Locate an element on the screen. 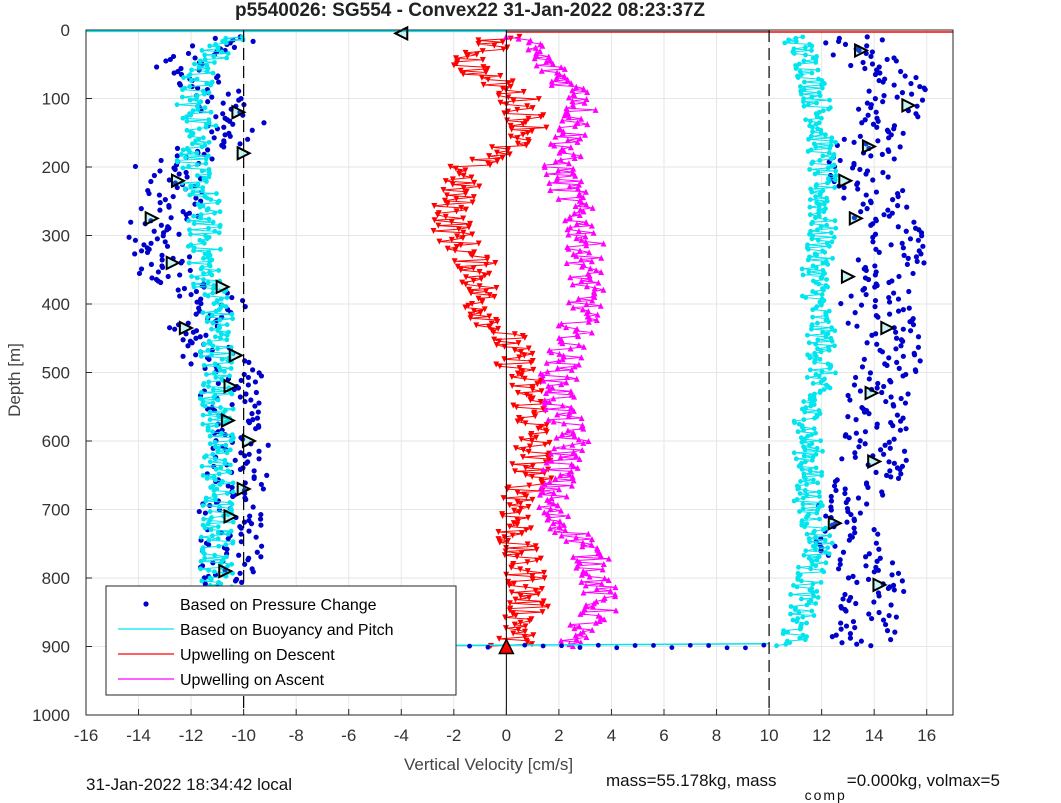  x-tick-label: 2 is located at coordinates (558, 735).